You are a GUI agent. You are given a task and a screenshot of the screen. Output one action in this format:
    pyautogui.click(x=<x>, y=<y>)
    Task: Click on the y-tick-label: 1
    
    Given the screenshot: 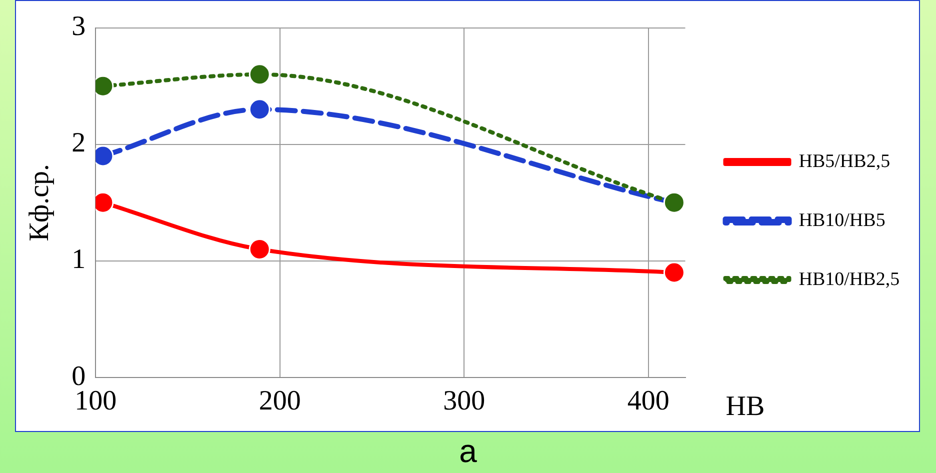 What is the action you would take?
    pyautogui.click(x=79, y=260)
    